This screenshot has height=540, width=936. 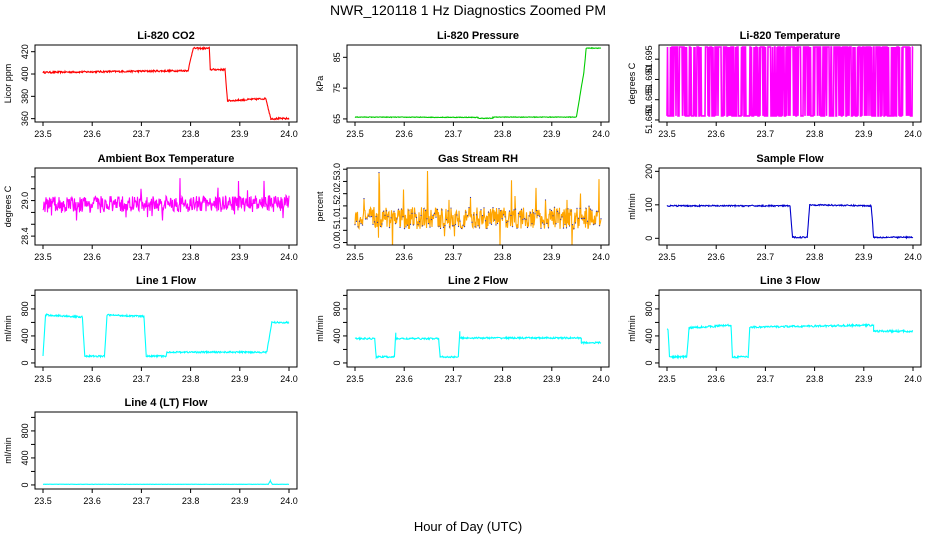 What do you see at coordinates (165, 36) in the screenshot?
I see `panel-title-li-820-co2: Li-820 CO2` at bounding box center [165, 36].